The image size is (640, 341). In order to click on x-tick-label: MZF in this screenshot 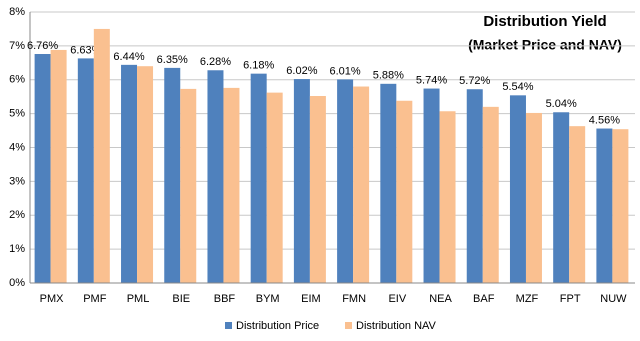, I will do `click(527, 299)`.